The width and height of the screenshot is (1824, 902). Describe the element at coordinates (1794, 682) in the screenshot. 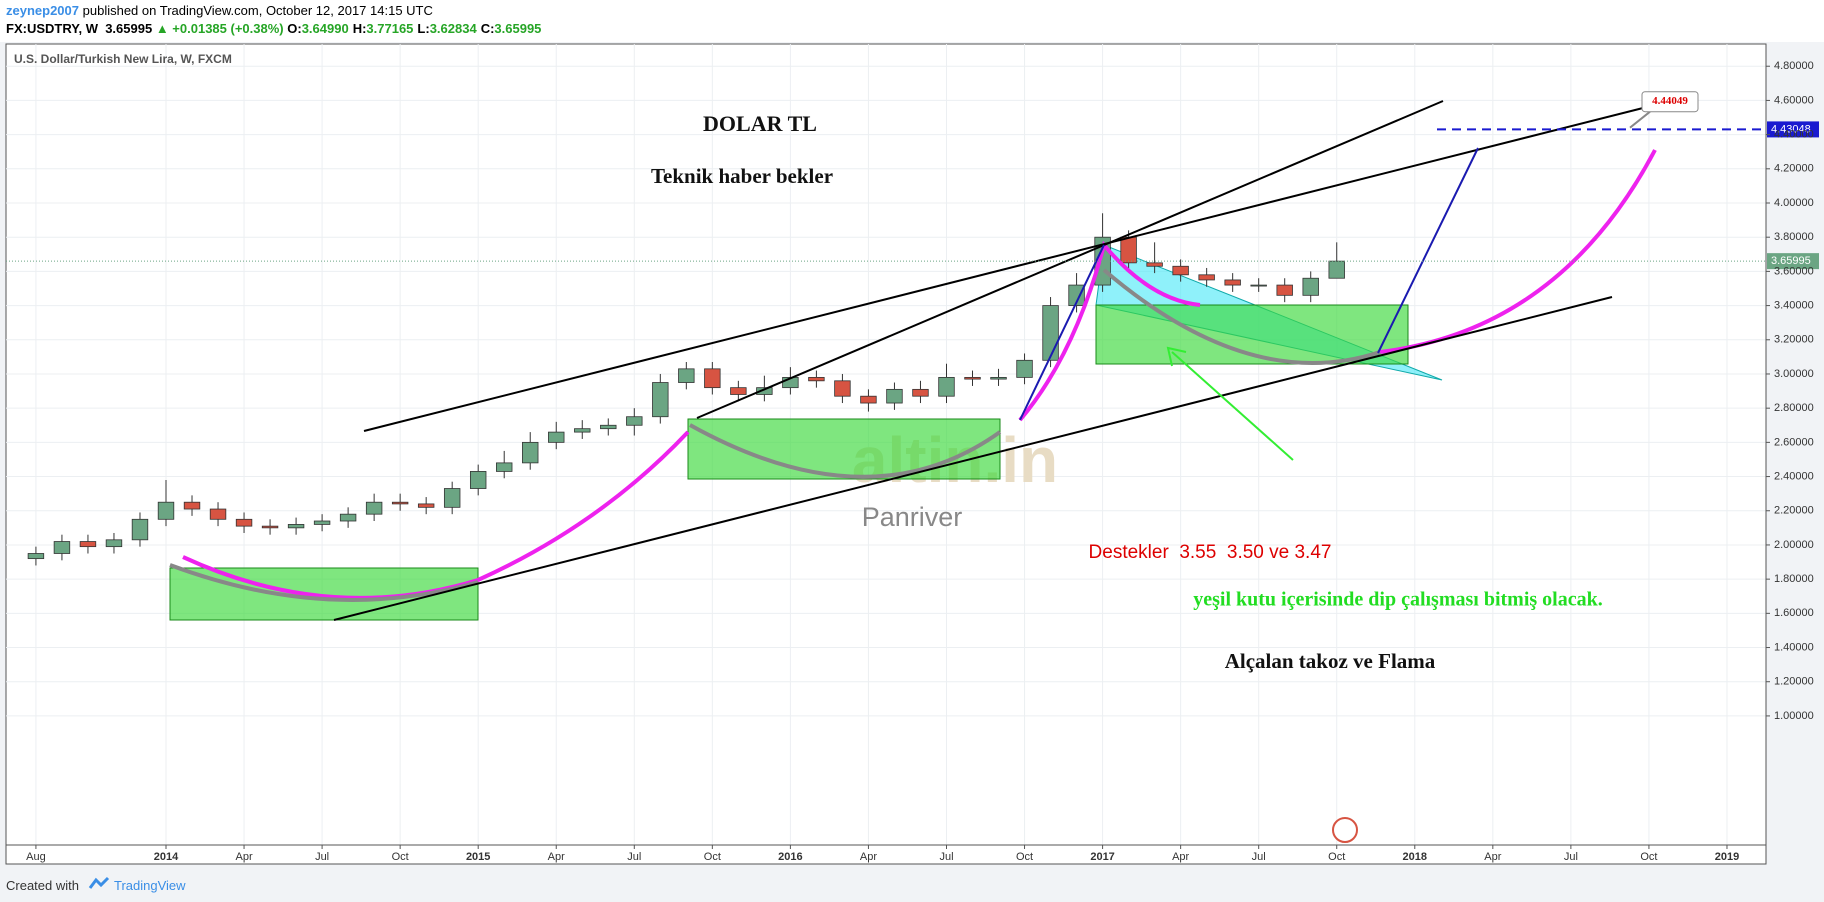

I see `y-tick-label: 1.20000` at that location.